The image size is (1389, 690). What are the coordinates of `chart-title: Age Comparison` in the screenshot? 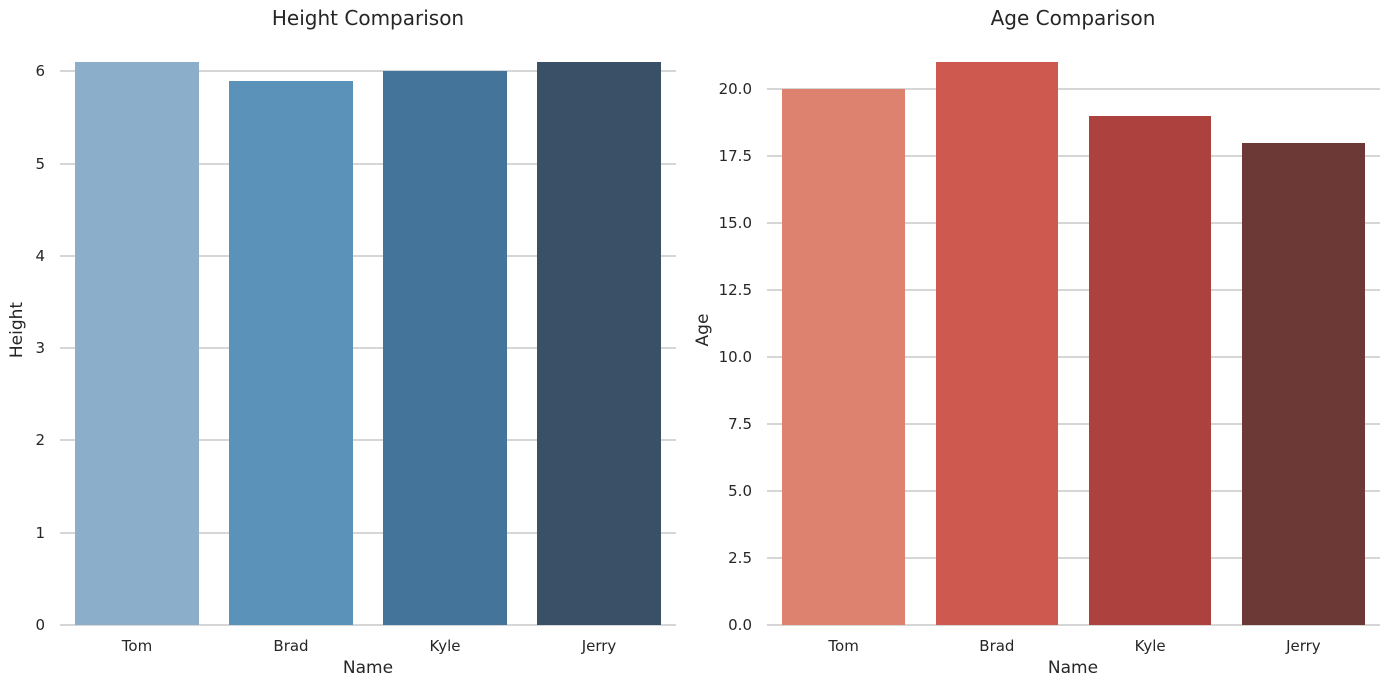 It's located at (1073, 18).